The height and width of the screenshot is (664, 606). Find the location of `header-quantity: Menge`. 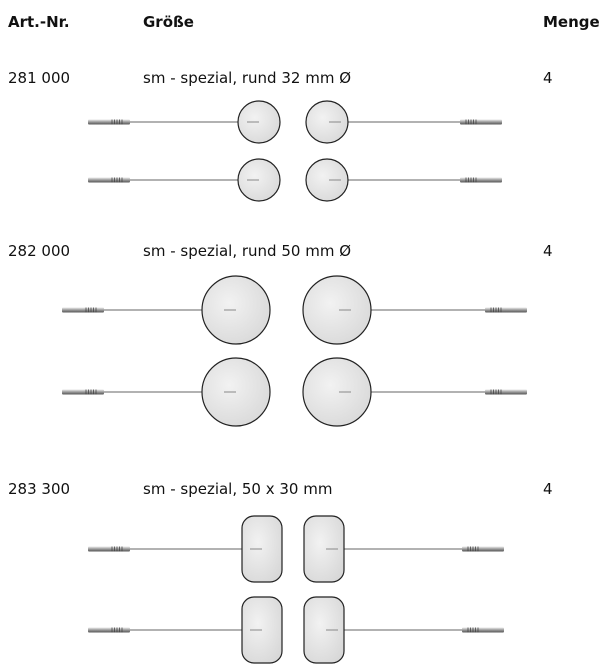

header-quantity: Menge is located at coordinates (571, 22).